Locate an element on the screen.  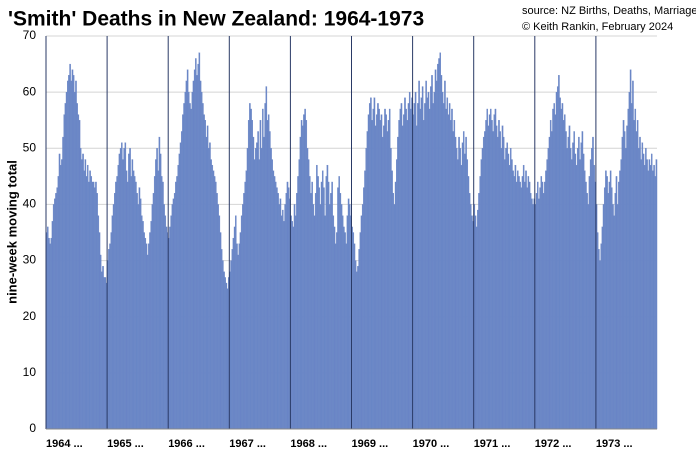
y-tick-label: 10 is located at coordinates (30, 372).